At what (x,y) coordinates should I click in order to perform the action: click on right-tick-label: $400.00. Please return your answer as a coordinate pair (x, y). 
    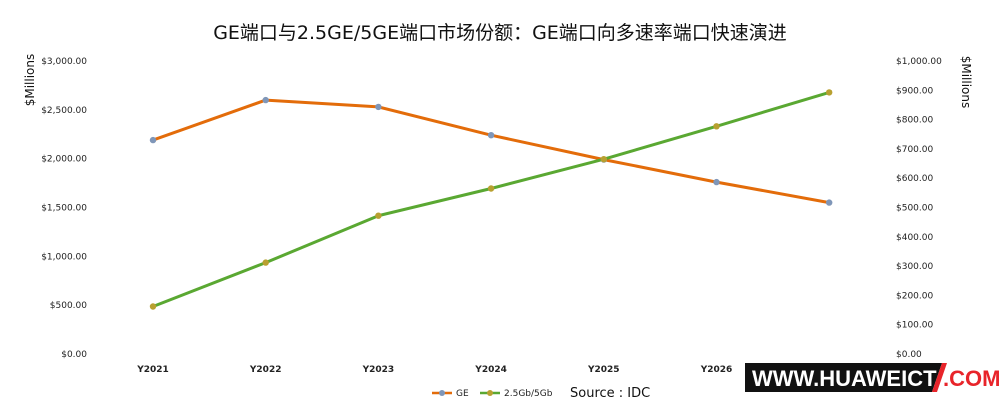
    Looking at the image, I should click on (914, 238).